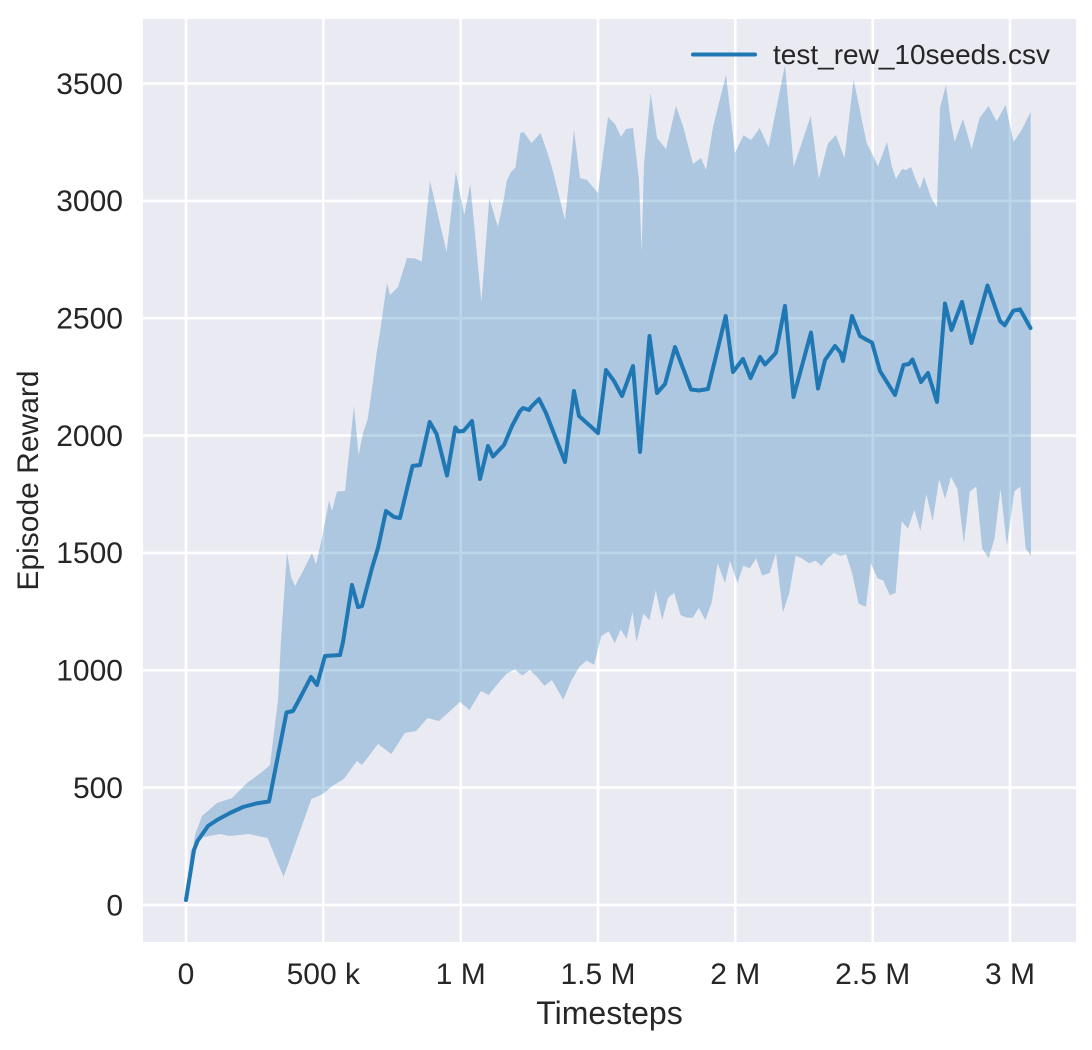 Image resolution: width=1092 pixels, height=1050 pixels. I want to click on svg-text: 500, so click(98, 788).